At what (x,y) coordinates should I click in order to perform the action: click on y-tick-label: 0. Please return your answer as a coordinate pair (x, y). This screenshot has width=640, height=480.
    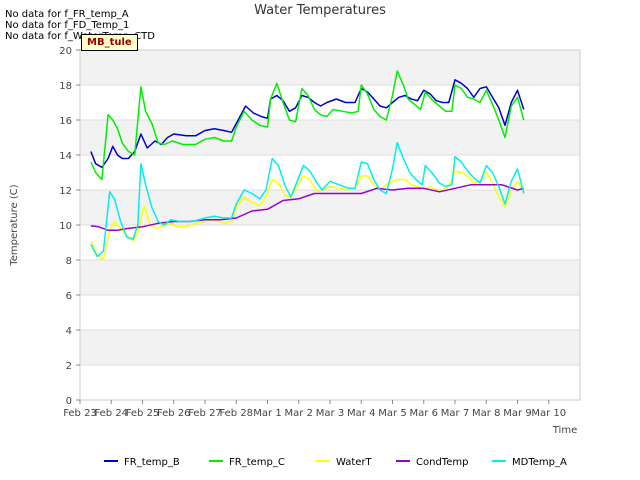
    Looking at the image, I should click on (69, 401).